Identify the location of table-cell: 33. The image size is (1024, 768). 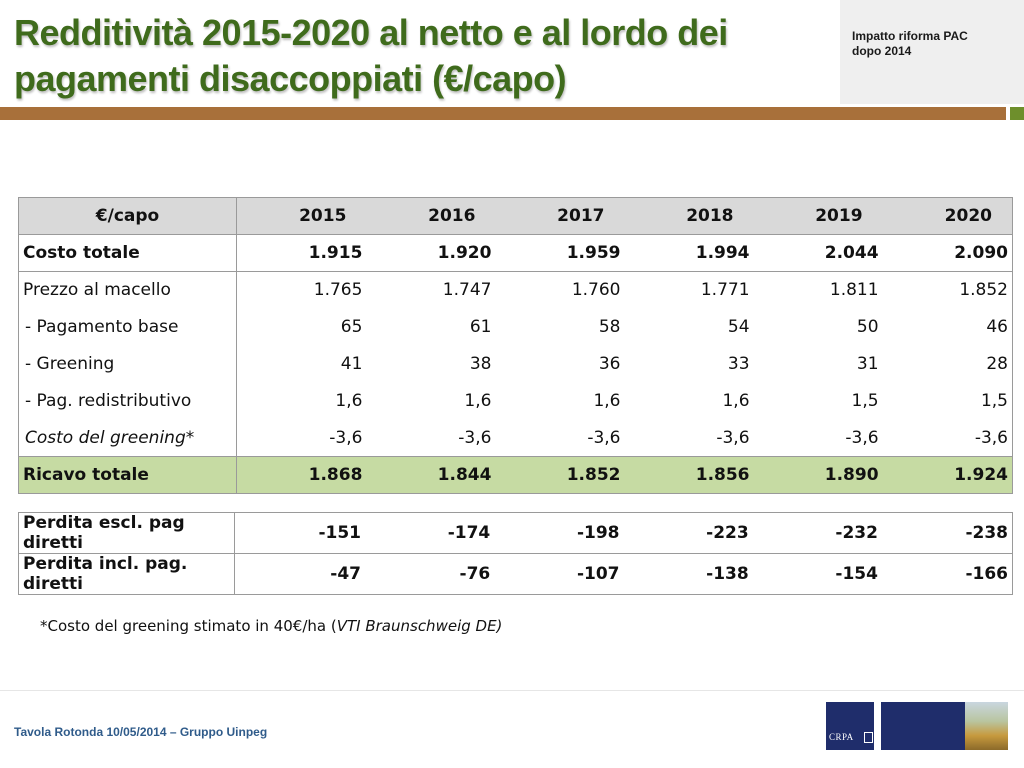
(738, 364).